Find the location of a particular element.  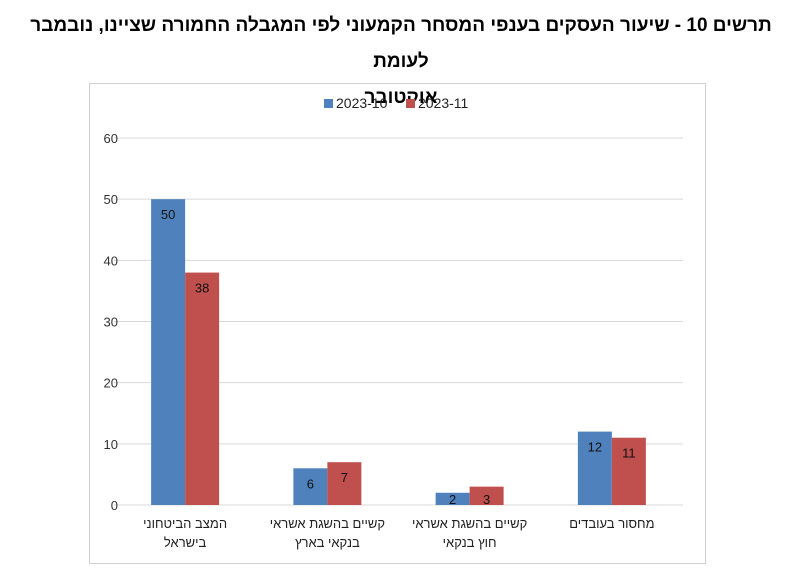

y-tick-label: 60 is located at coordinates (111, 138).